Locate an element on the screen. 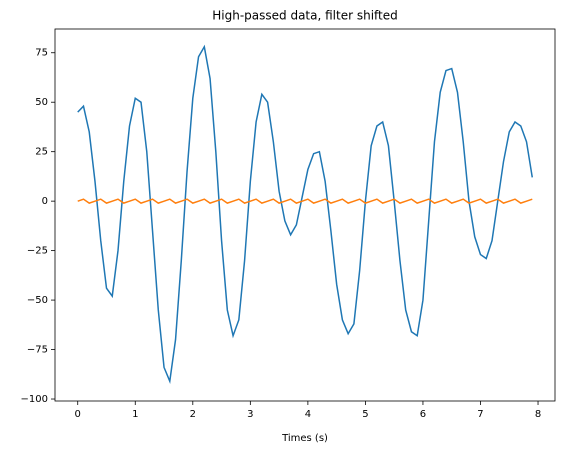 The image size is (563, 457). x-tick-label: 2 is located at coordinates (193, 414).